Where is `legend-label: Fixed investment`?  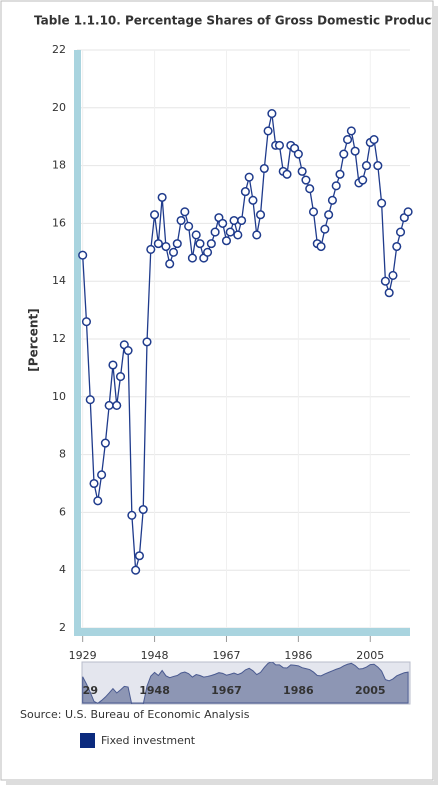 legend-label: Fixed investment is located at coordinates (148, 740).